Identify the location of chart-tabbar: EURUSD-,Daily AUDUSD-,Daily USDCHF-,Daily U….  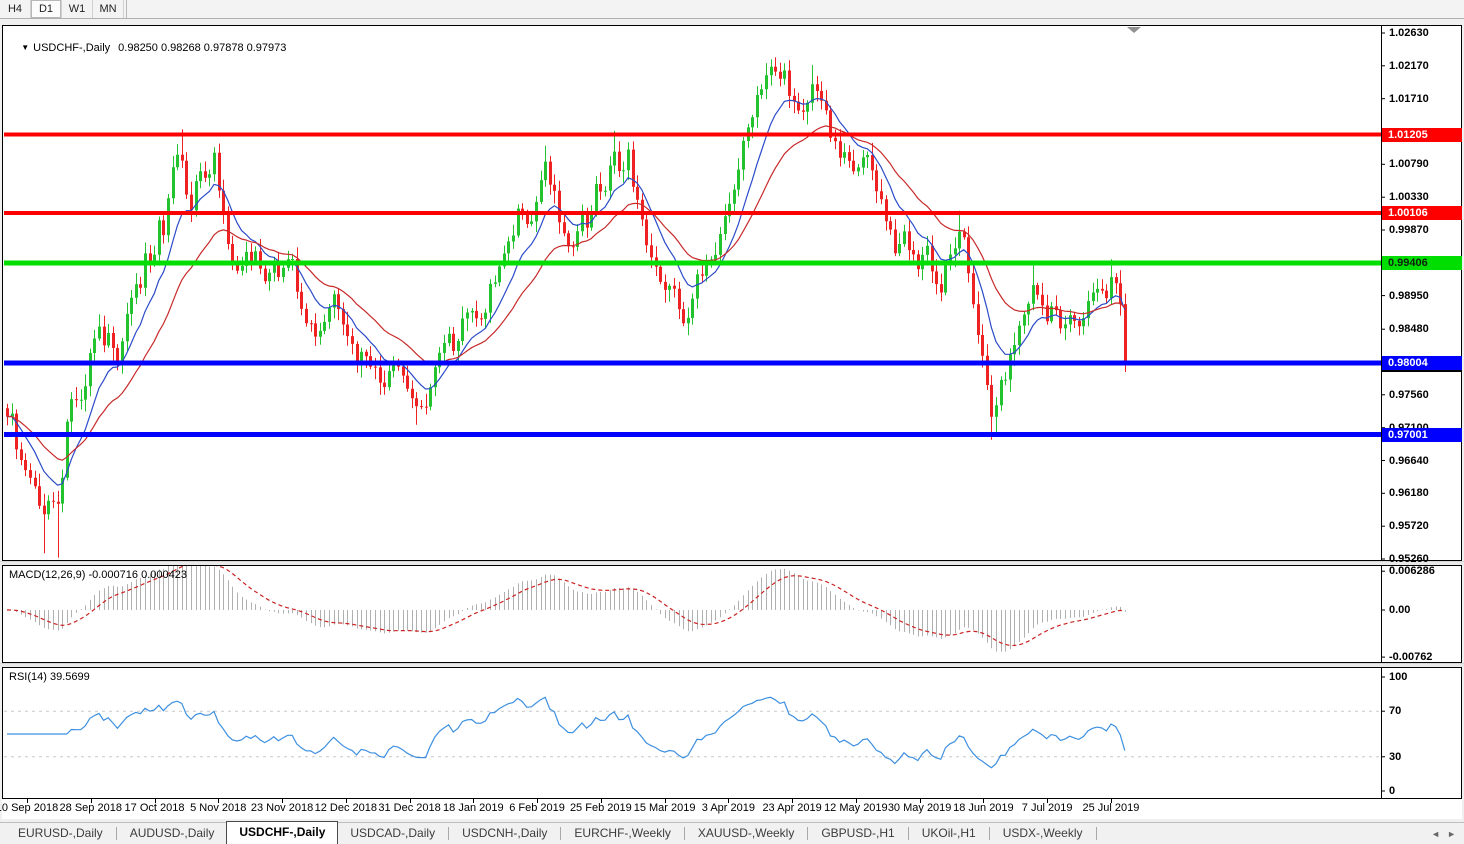
(732, 832).